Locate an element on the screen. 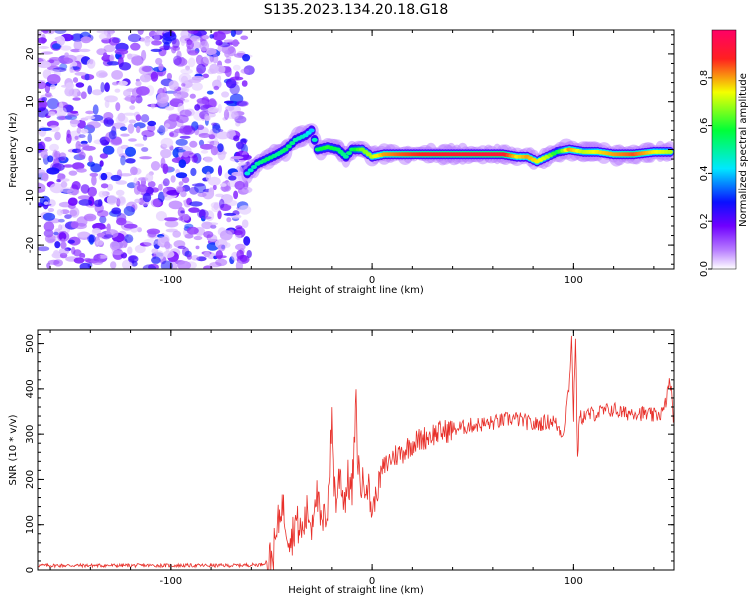  colorbar-tick-label: 0.6 is located at coordinates (704, 126).